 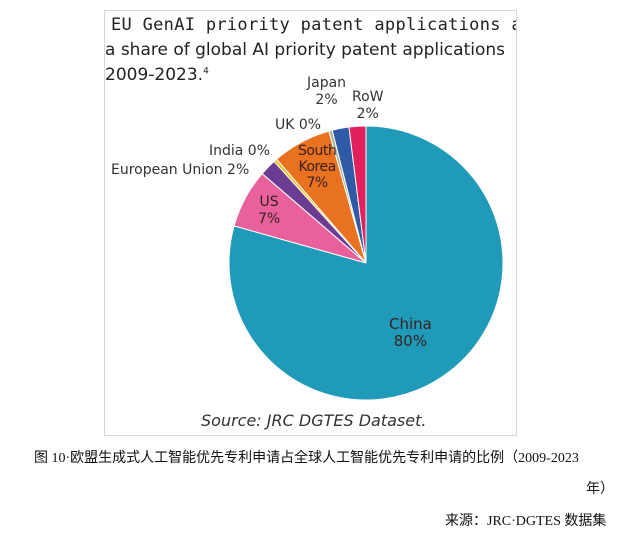 What do you see at coordinates (314, 420) in the screenshot?
I see `chart-source: Source: JRC DGTES Dataset.` at bounding box center [314, 420].